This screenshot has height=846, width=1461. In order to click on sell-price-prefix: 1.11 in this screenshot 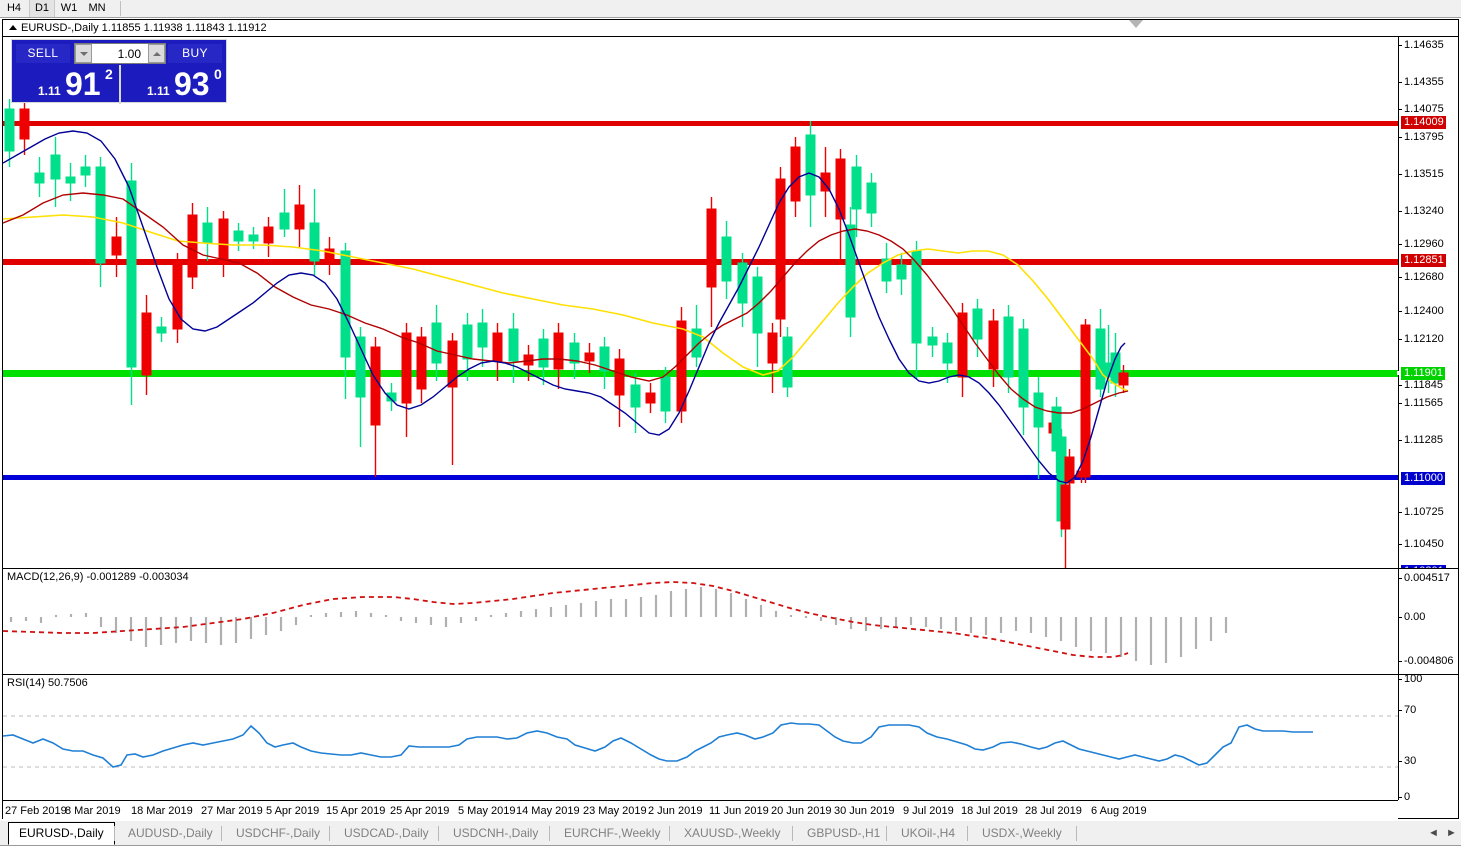, I will do `click(49, 91)`.